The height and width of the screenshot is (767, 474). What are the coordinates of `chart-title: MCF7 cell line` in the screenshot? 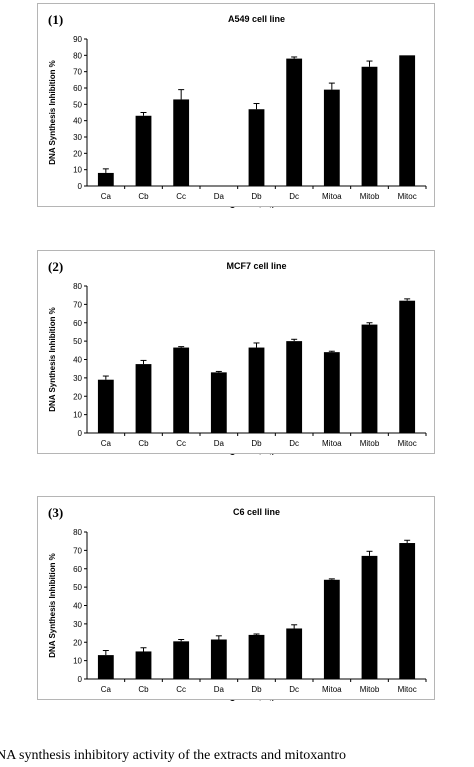 It's located at (256, 266).